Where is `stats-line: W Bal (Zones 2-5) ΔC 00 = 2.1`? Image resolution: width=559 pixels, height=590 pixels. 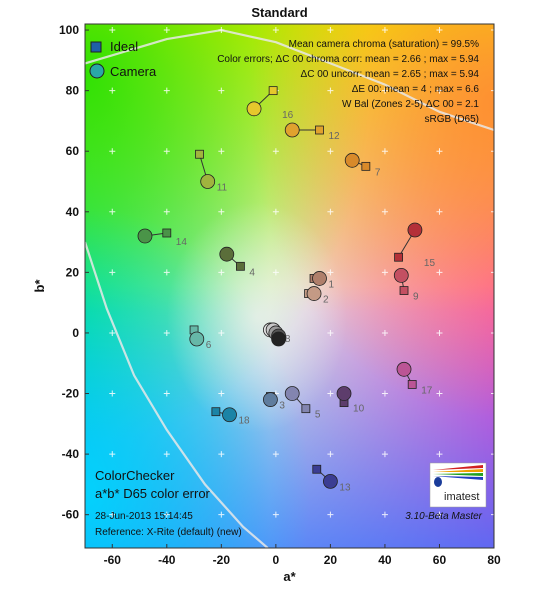
stats-line: W Bal (Zones 2-5) ΔC 00 = 2.1 is located at coordinates (410, 104).